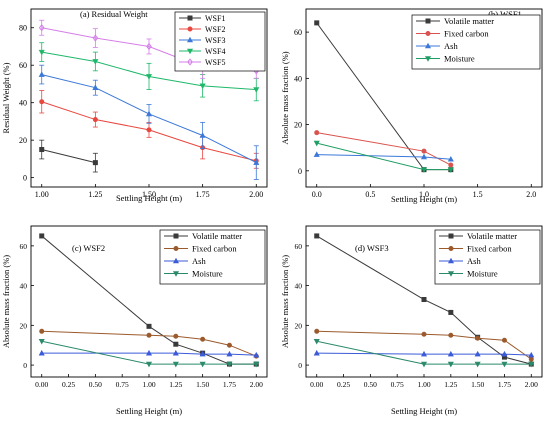 This screenshot has height=423, width=550. I want to click on legend-item: Moisture, so click(445, 59).